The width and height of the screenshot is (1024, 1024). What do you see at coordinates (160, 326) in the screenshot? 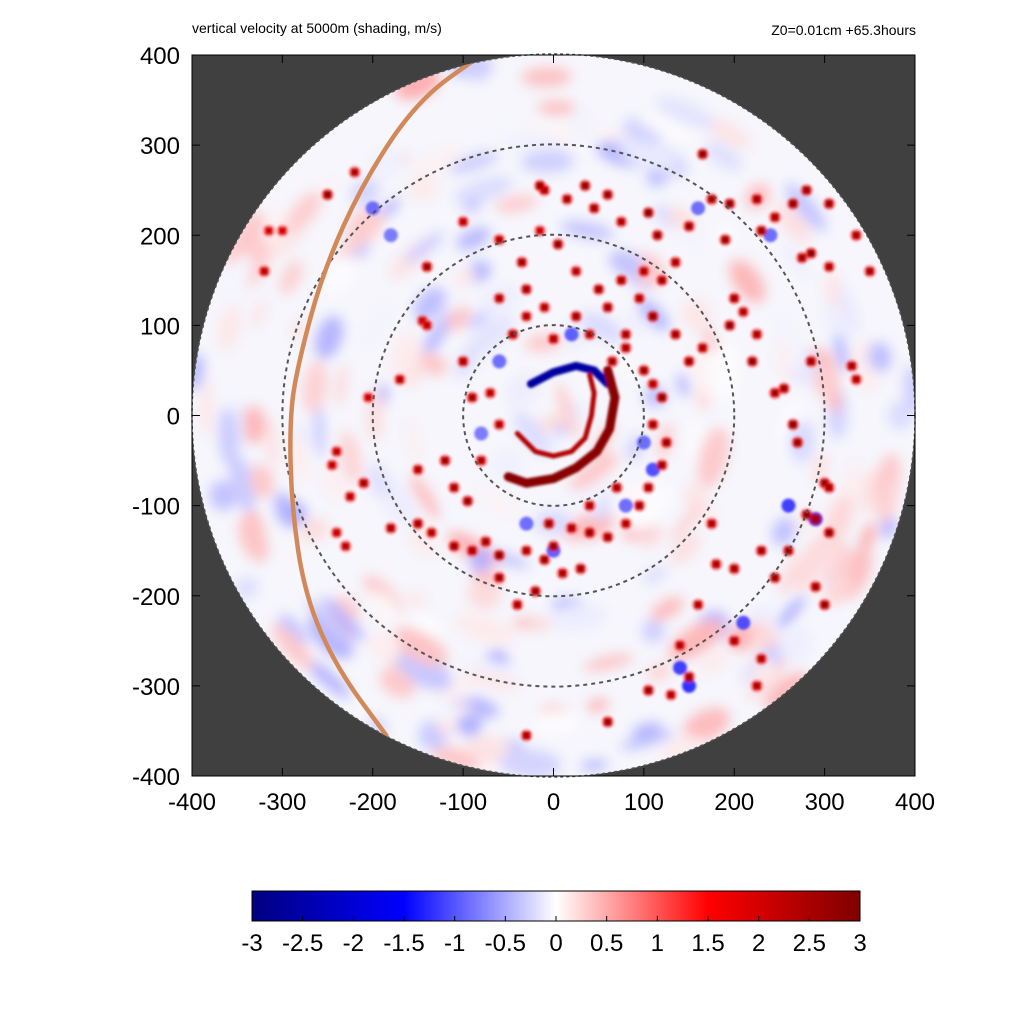
I see `y-tick-label: 100` at bounding box center [160, 326].